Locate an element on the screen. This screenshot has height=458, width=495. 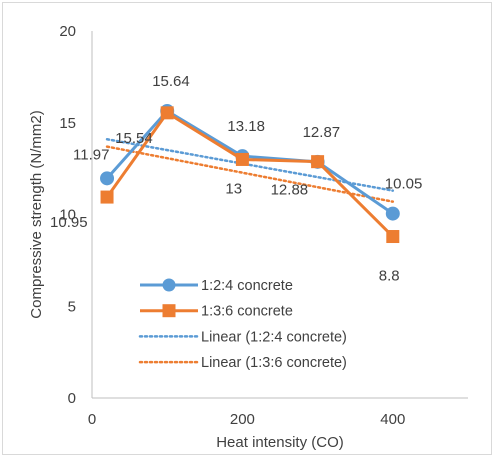
data-label: 8.8 is located at coordinates (389, 276).